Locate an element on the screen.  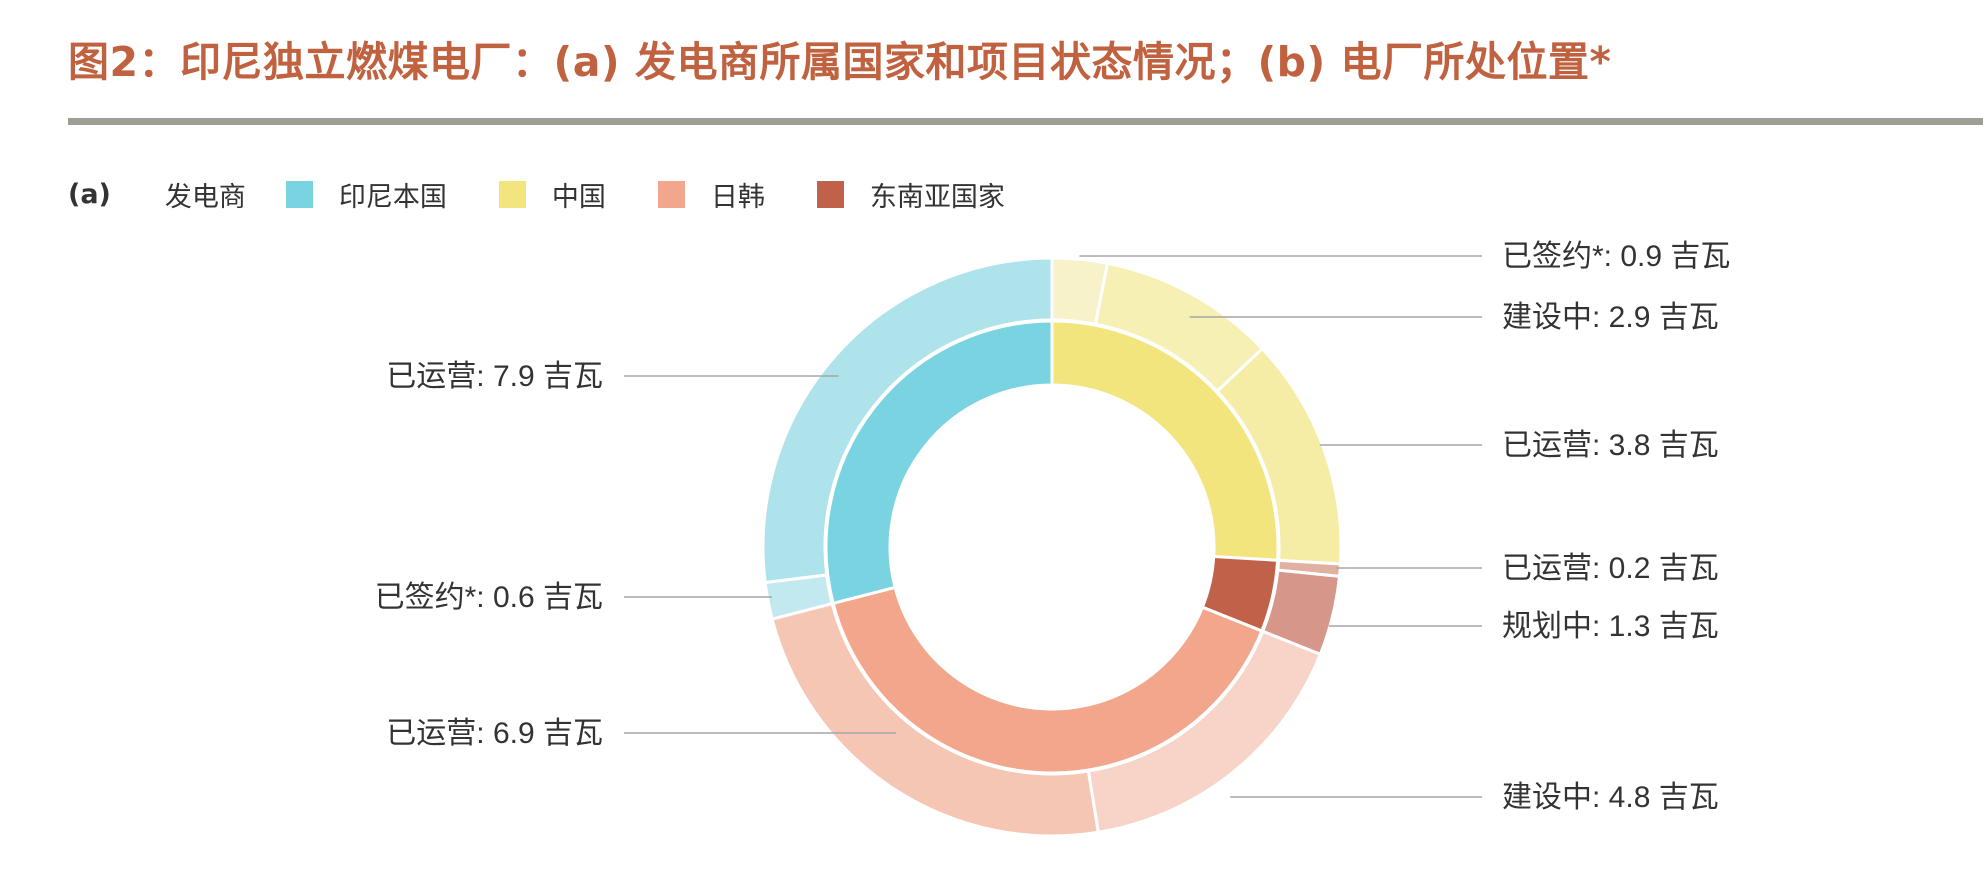
title-divider is located at coordinates (1025, 121).